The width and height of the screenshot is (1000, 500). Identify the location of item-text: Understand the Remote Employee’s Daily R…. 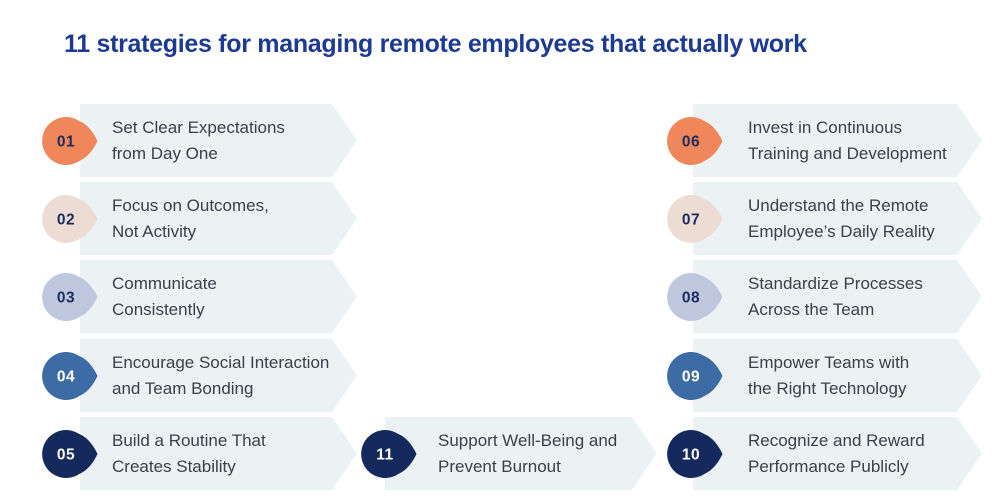
(841, 219).